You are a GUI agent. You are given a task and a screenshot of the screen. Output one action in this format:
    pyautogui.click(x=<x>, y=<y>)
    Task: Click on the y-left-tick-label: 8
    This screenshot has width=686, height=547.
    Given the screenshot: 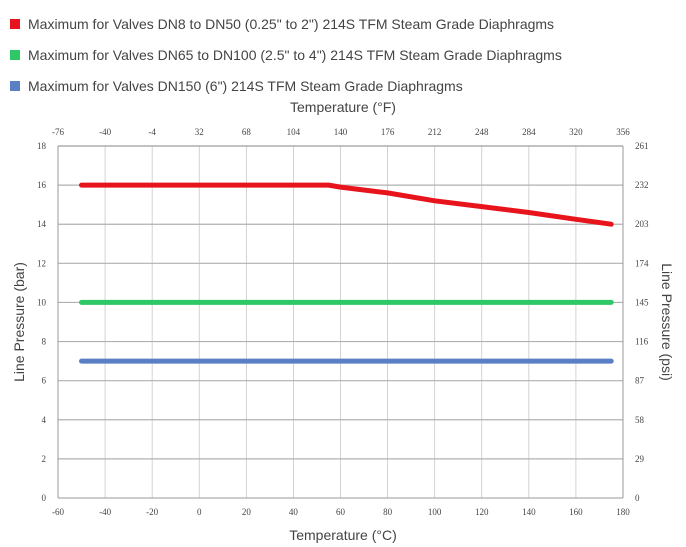 What is the action you would take?
    pyautogui.click(x=44, y=342)
    